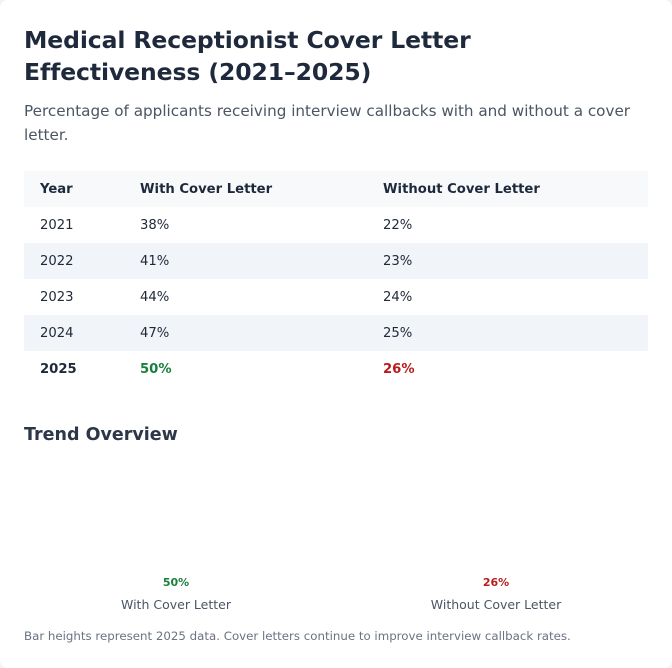 This screenshot has width=672, height=668. I want to click on bar-group-without: 26% Without Cover Letter, so click(496, 594).